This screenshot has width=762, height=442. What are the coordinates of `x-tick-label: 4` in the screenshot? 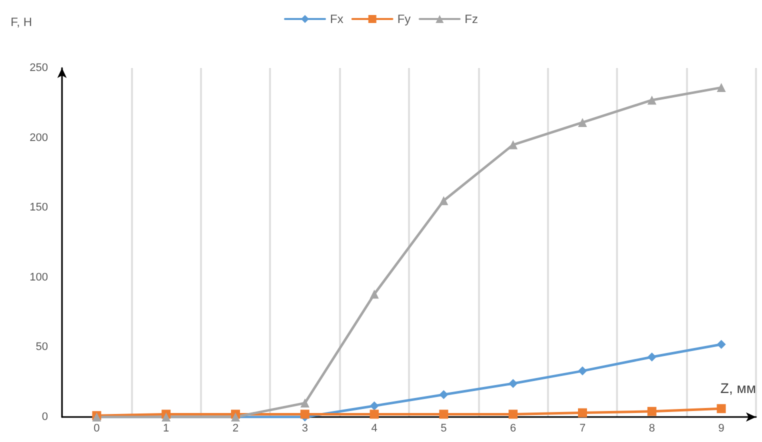 It's located at (374, 428).